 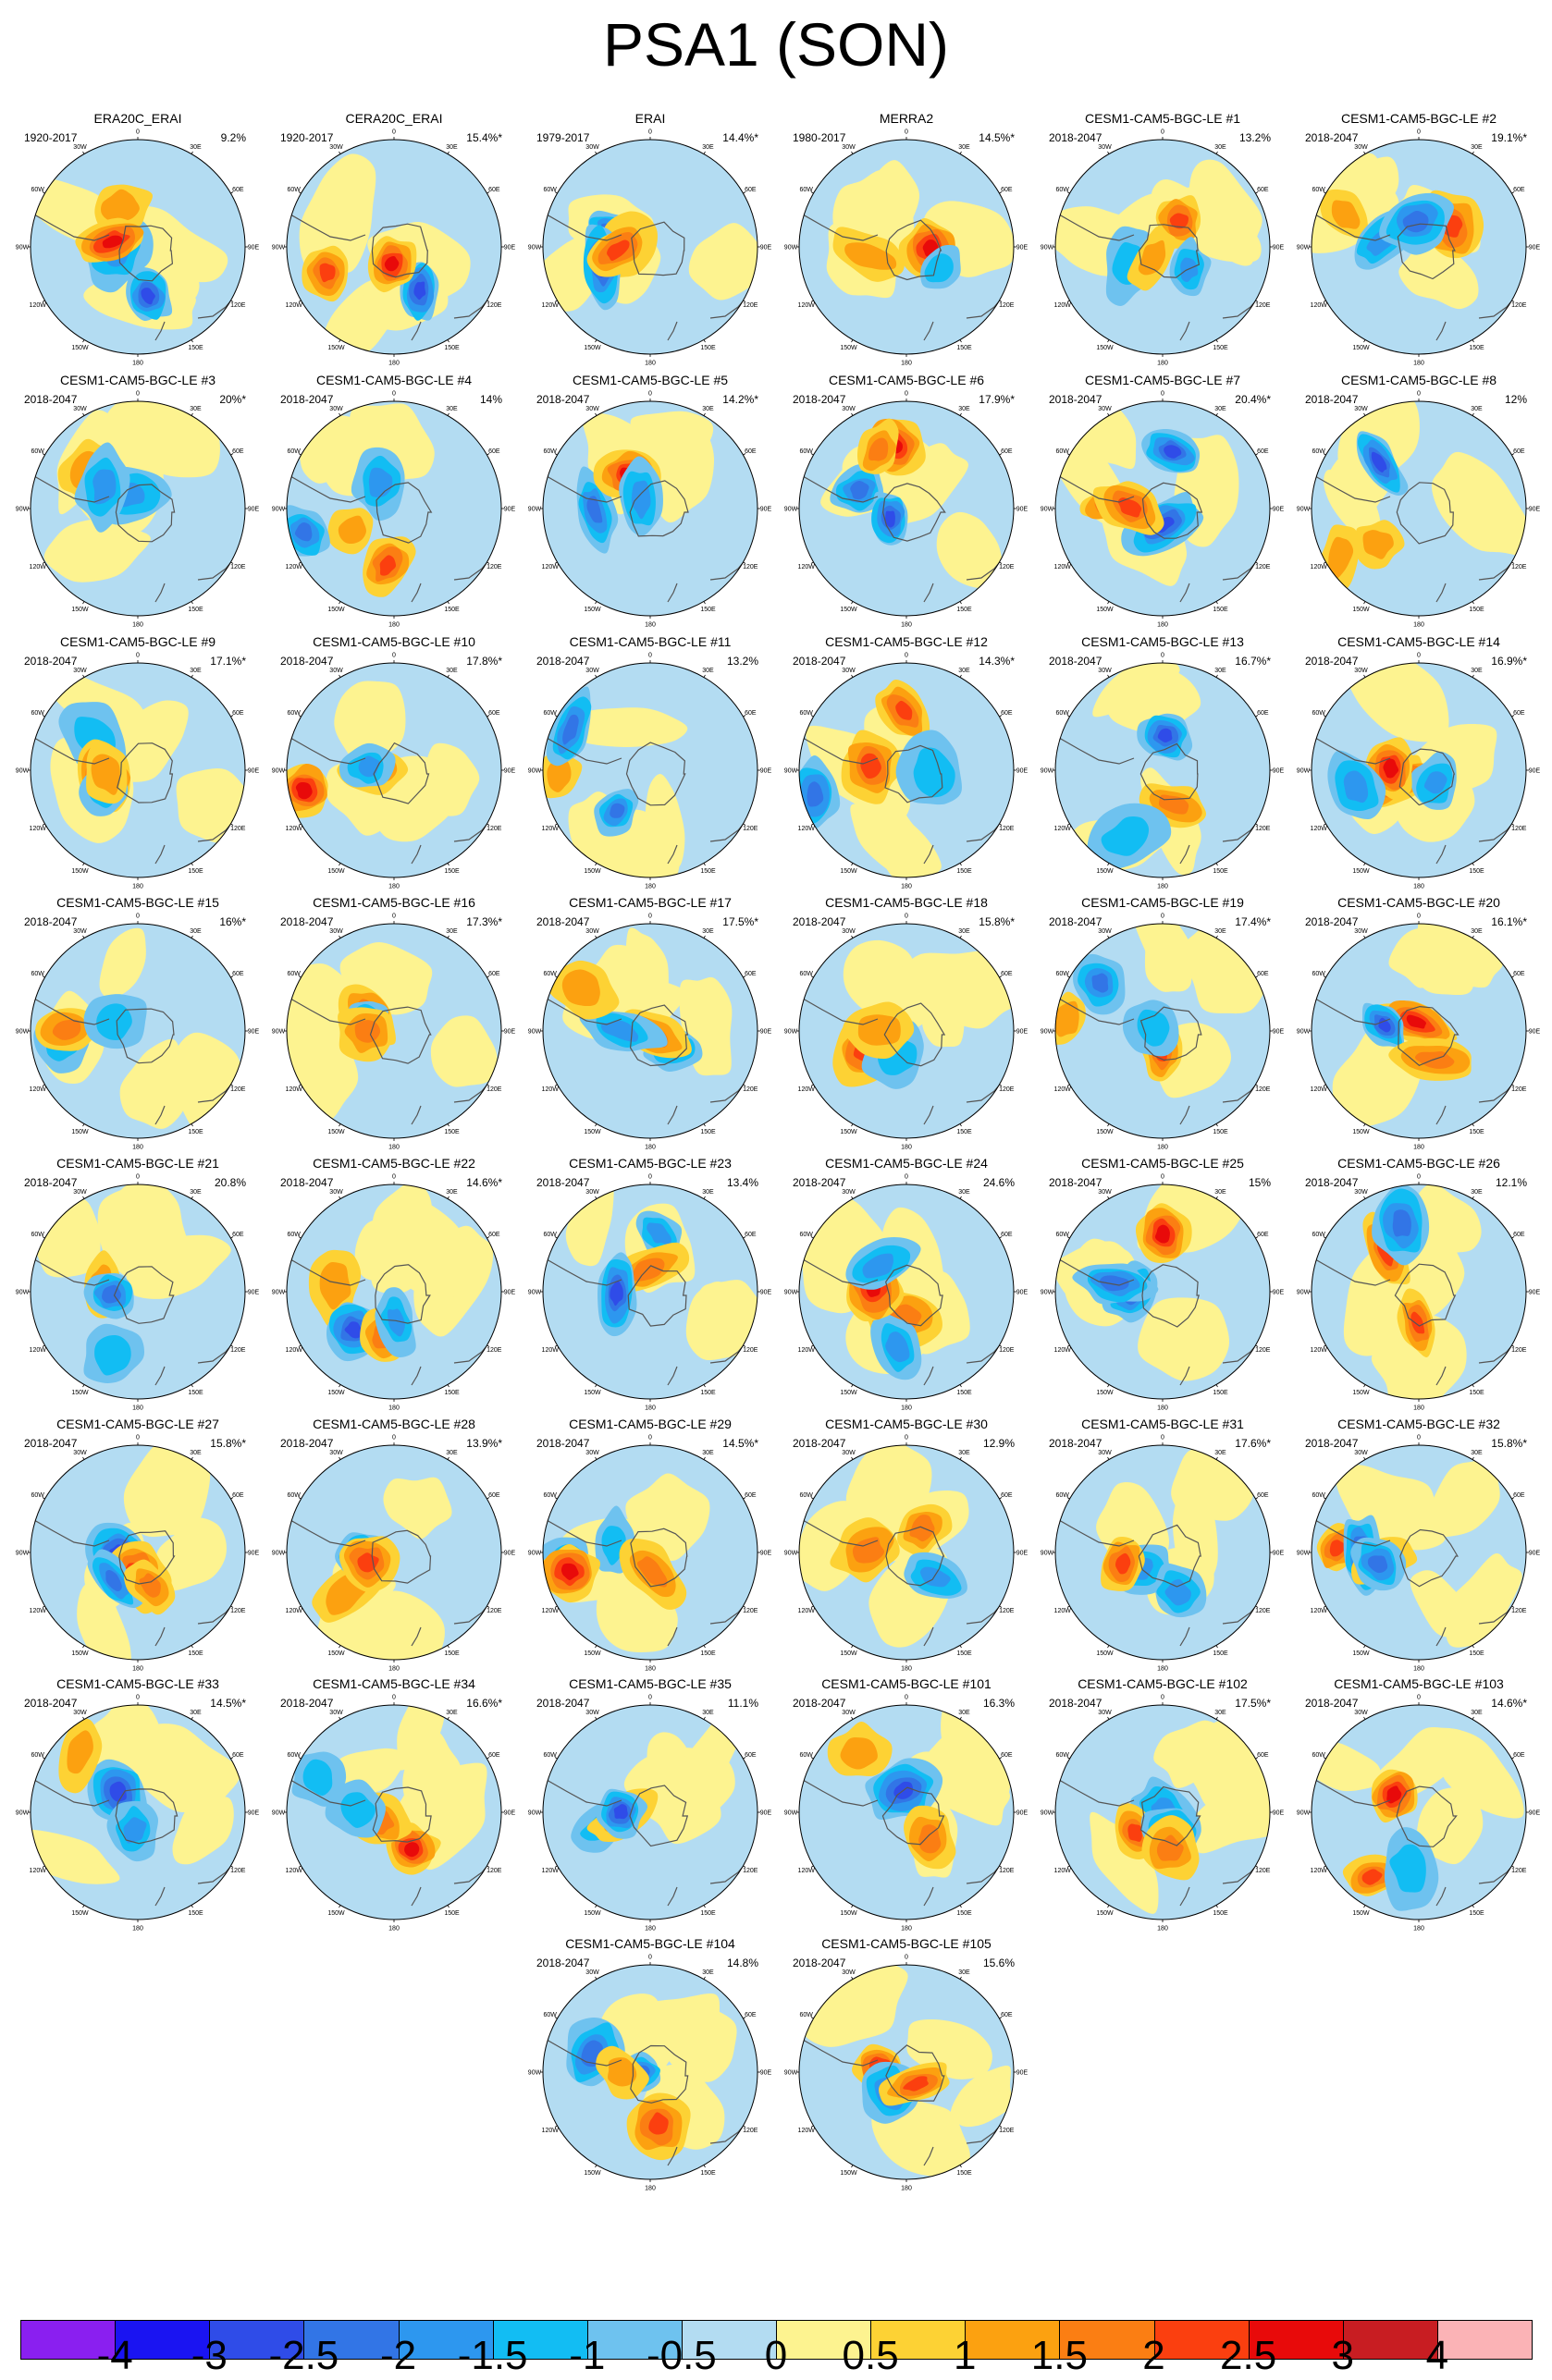 What do you see at coordinates (1509, 921) in the screenshot?
I see `panel-explained-variance: 16.1%*` at bounding box center [1509, 921].